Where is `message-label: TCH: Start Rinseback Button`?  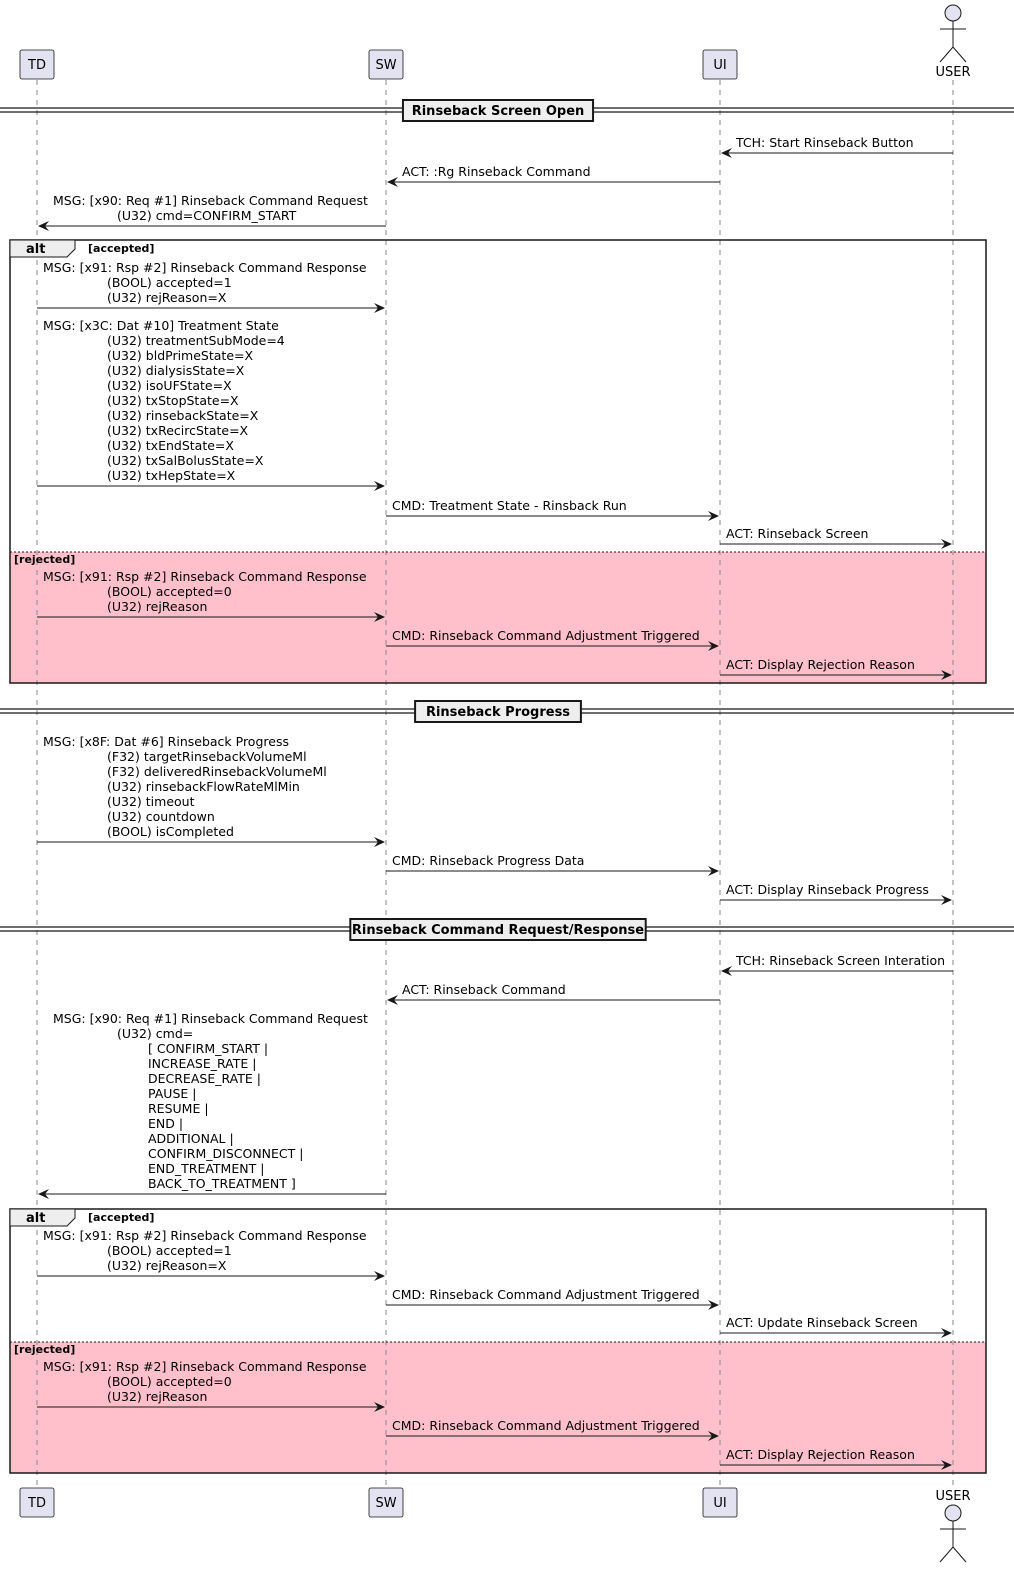
message-label: TCH: Start Rinseback Button is located at coordinates (824, 142).